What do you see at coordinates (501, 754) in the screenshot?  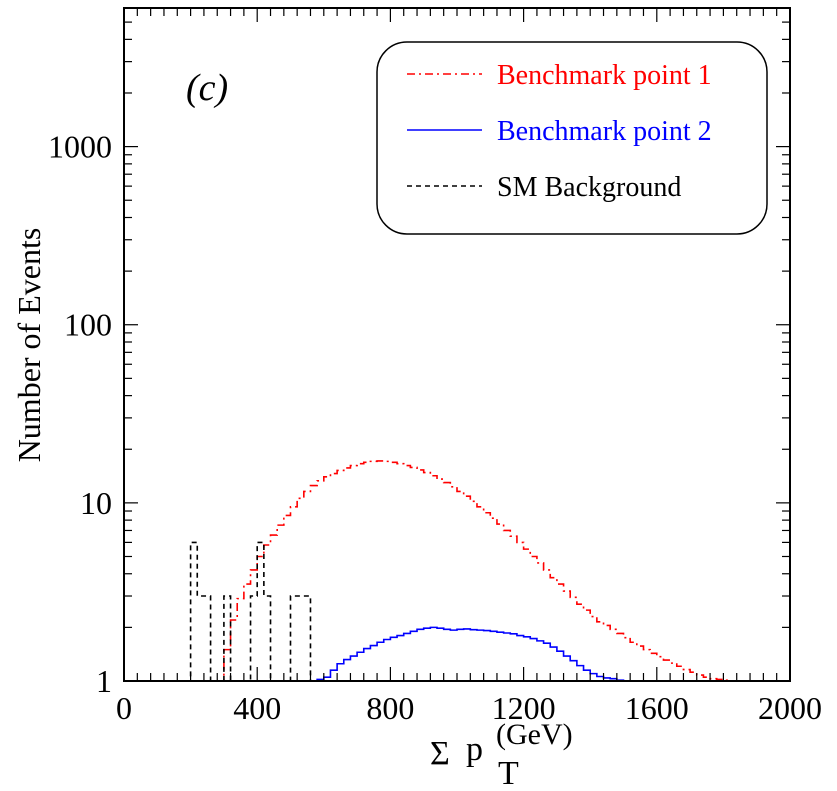 I see `x-axis-label: Σ p T (GeV)` at bounding box center [501, 754].